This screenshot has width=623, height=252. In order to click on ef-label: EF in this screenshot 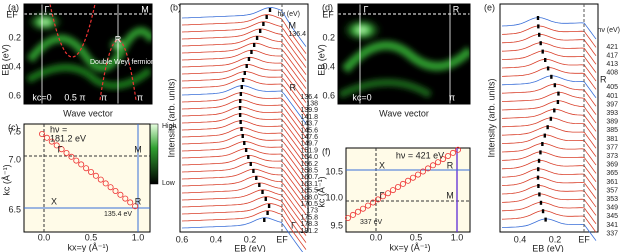, I will do `click(12, 14)`.